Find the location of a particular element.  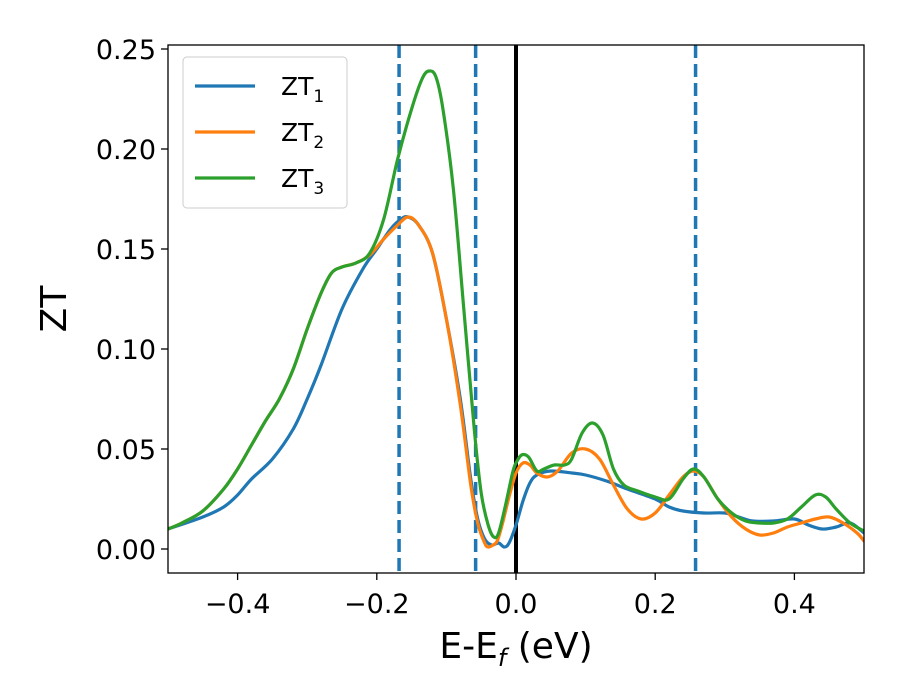

x-tick-label: 0.0 is located at coordinates (516, 604).